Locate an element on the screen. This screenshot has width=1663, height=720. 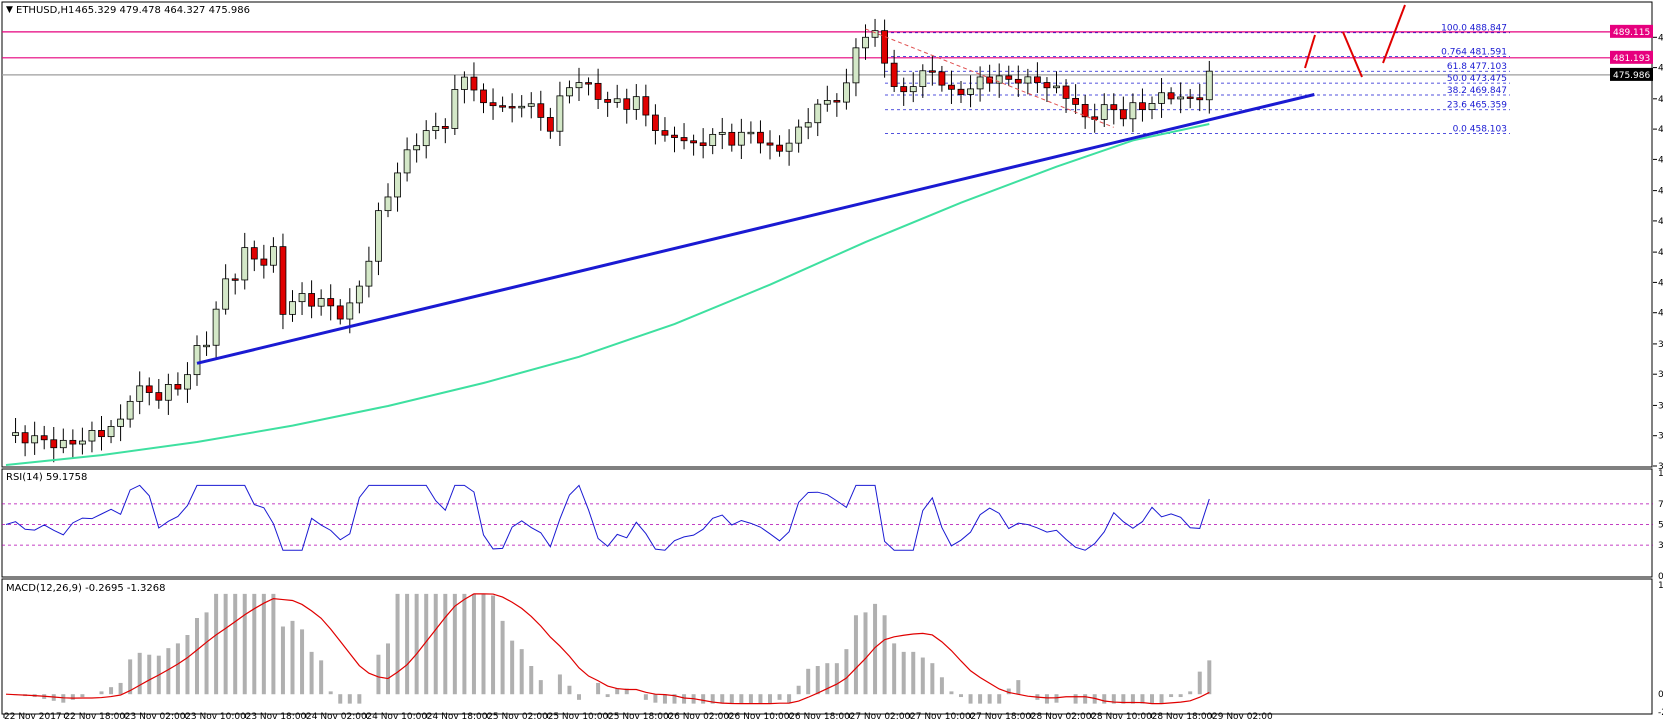
time-axis-label: 25 Nov 10:00 is located at coordinates (578, 716).